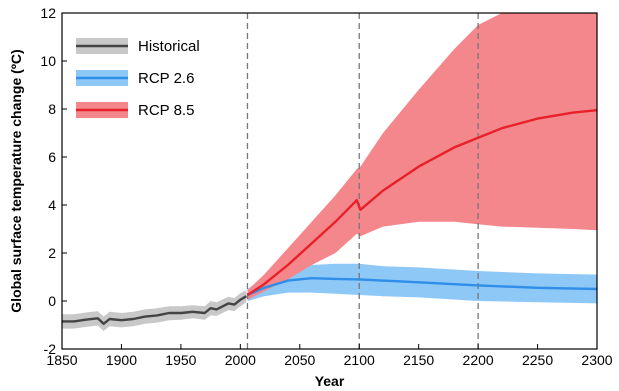 This screenshot has width=619, height=391. What do you see at coordinates (52, 253) in the screenshot?
I see `y-tick-label: 2` at bounding box center [52, 253].